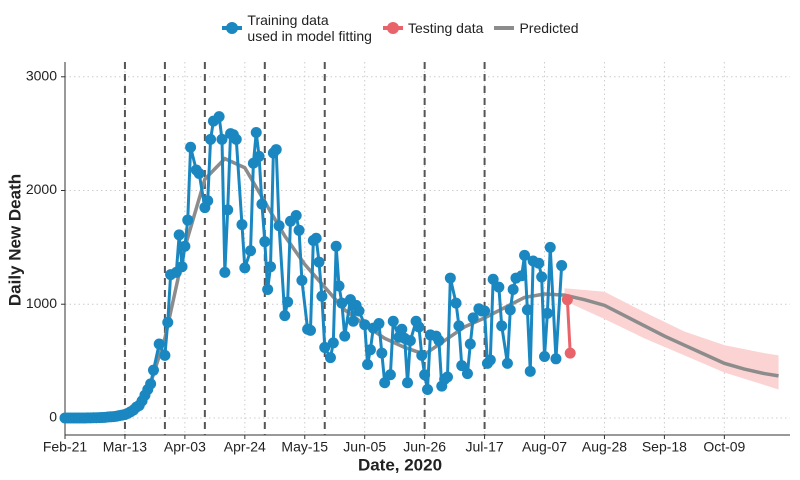  What do you see at coordinates (364, 447) in the screenshot?
I see `x-tick-label: Jun-05` at bounding box center [364, 447].